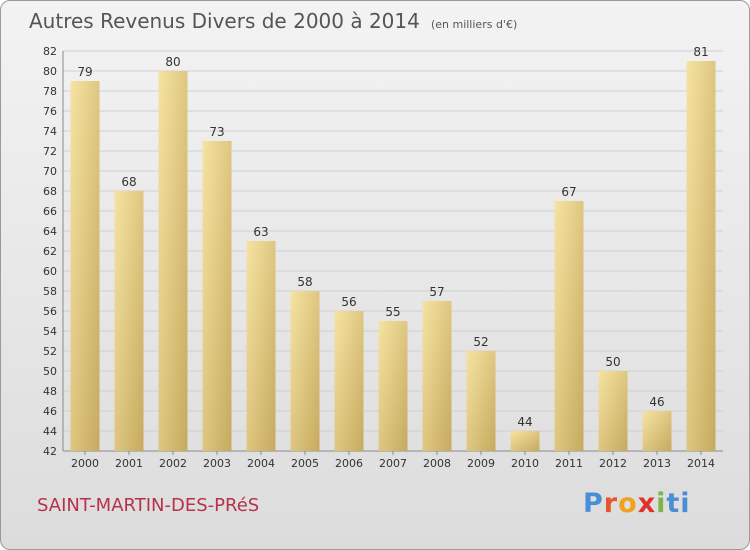 This screenshot has width=750, height=550. I want to click on x-tick-label: 2010, so click(525, 463).